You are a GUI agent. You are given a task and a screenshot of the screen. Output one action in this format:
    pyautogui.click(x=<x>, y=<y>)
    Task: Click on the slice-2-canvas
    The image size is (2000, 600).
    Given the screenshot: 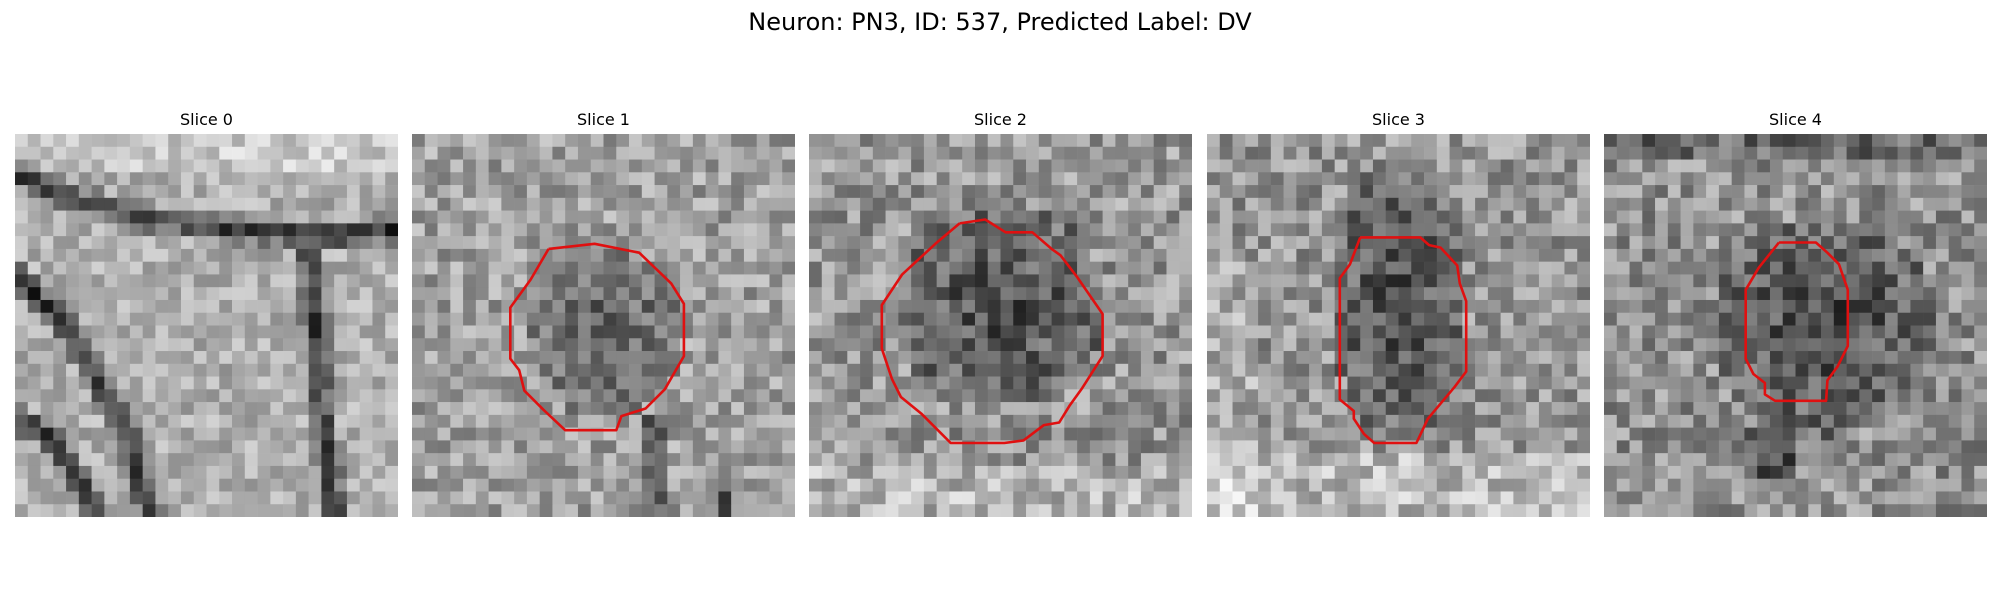 What is the action you would take?
    pyautogui.click(x=1000, y=325)
    